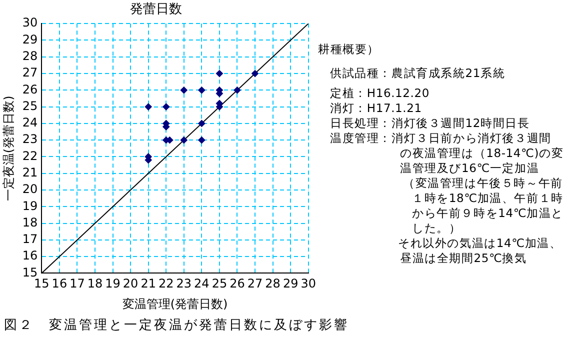 The width and height of the screenshot is (583, 339). I want to click on text: 温度管理：消灯３日前から消灯後３週間, so click(441, 138).